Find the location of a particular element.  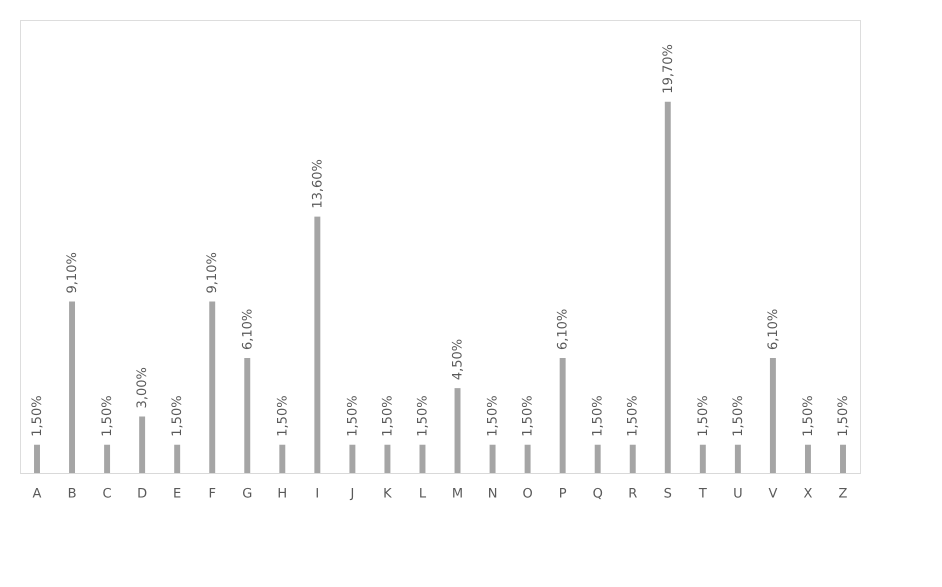

x-tick-label: N is located at coordinates (493, 494).